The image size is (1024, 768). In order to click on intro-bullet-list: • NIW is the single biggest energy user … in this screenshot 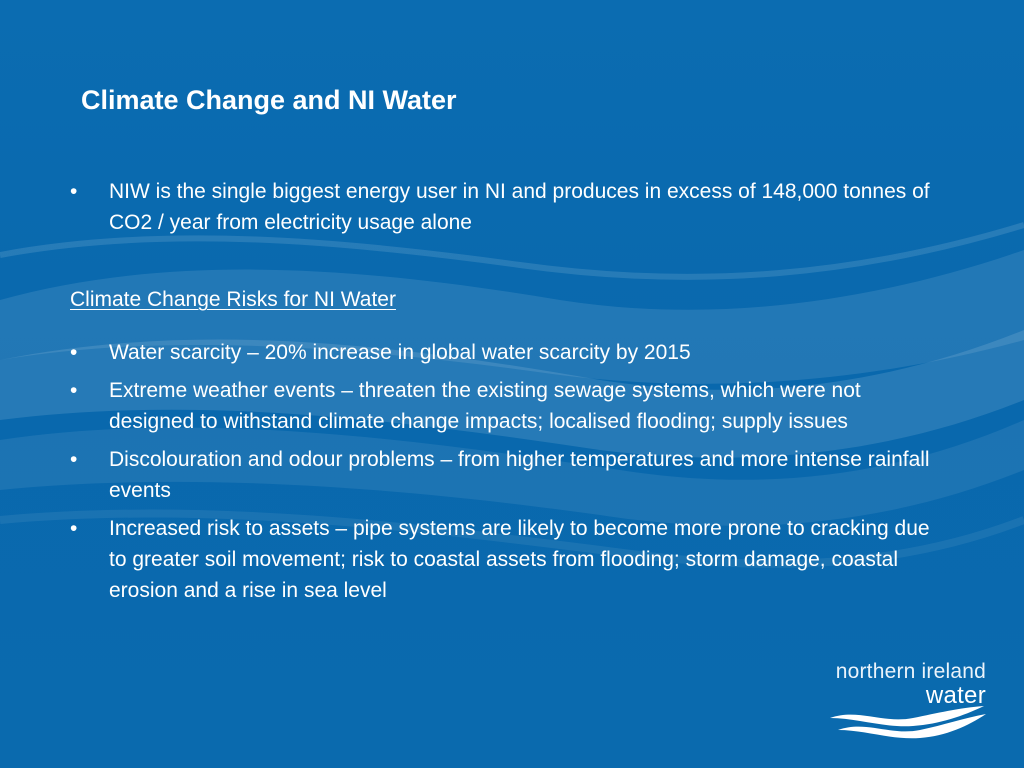, I will do `click(510, 207)`.